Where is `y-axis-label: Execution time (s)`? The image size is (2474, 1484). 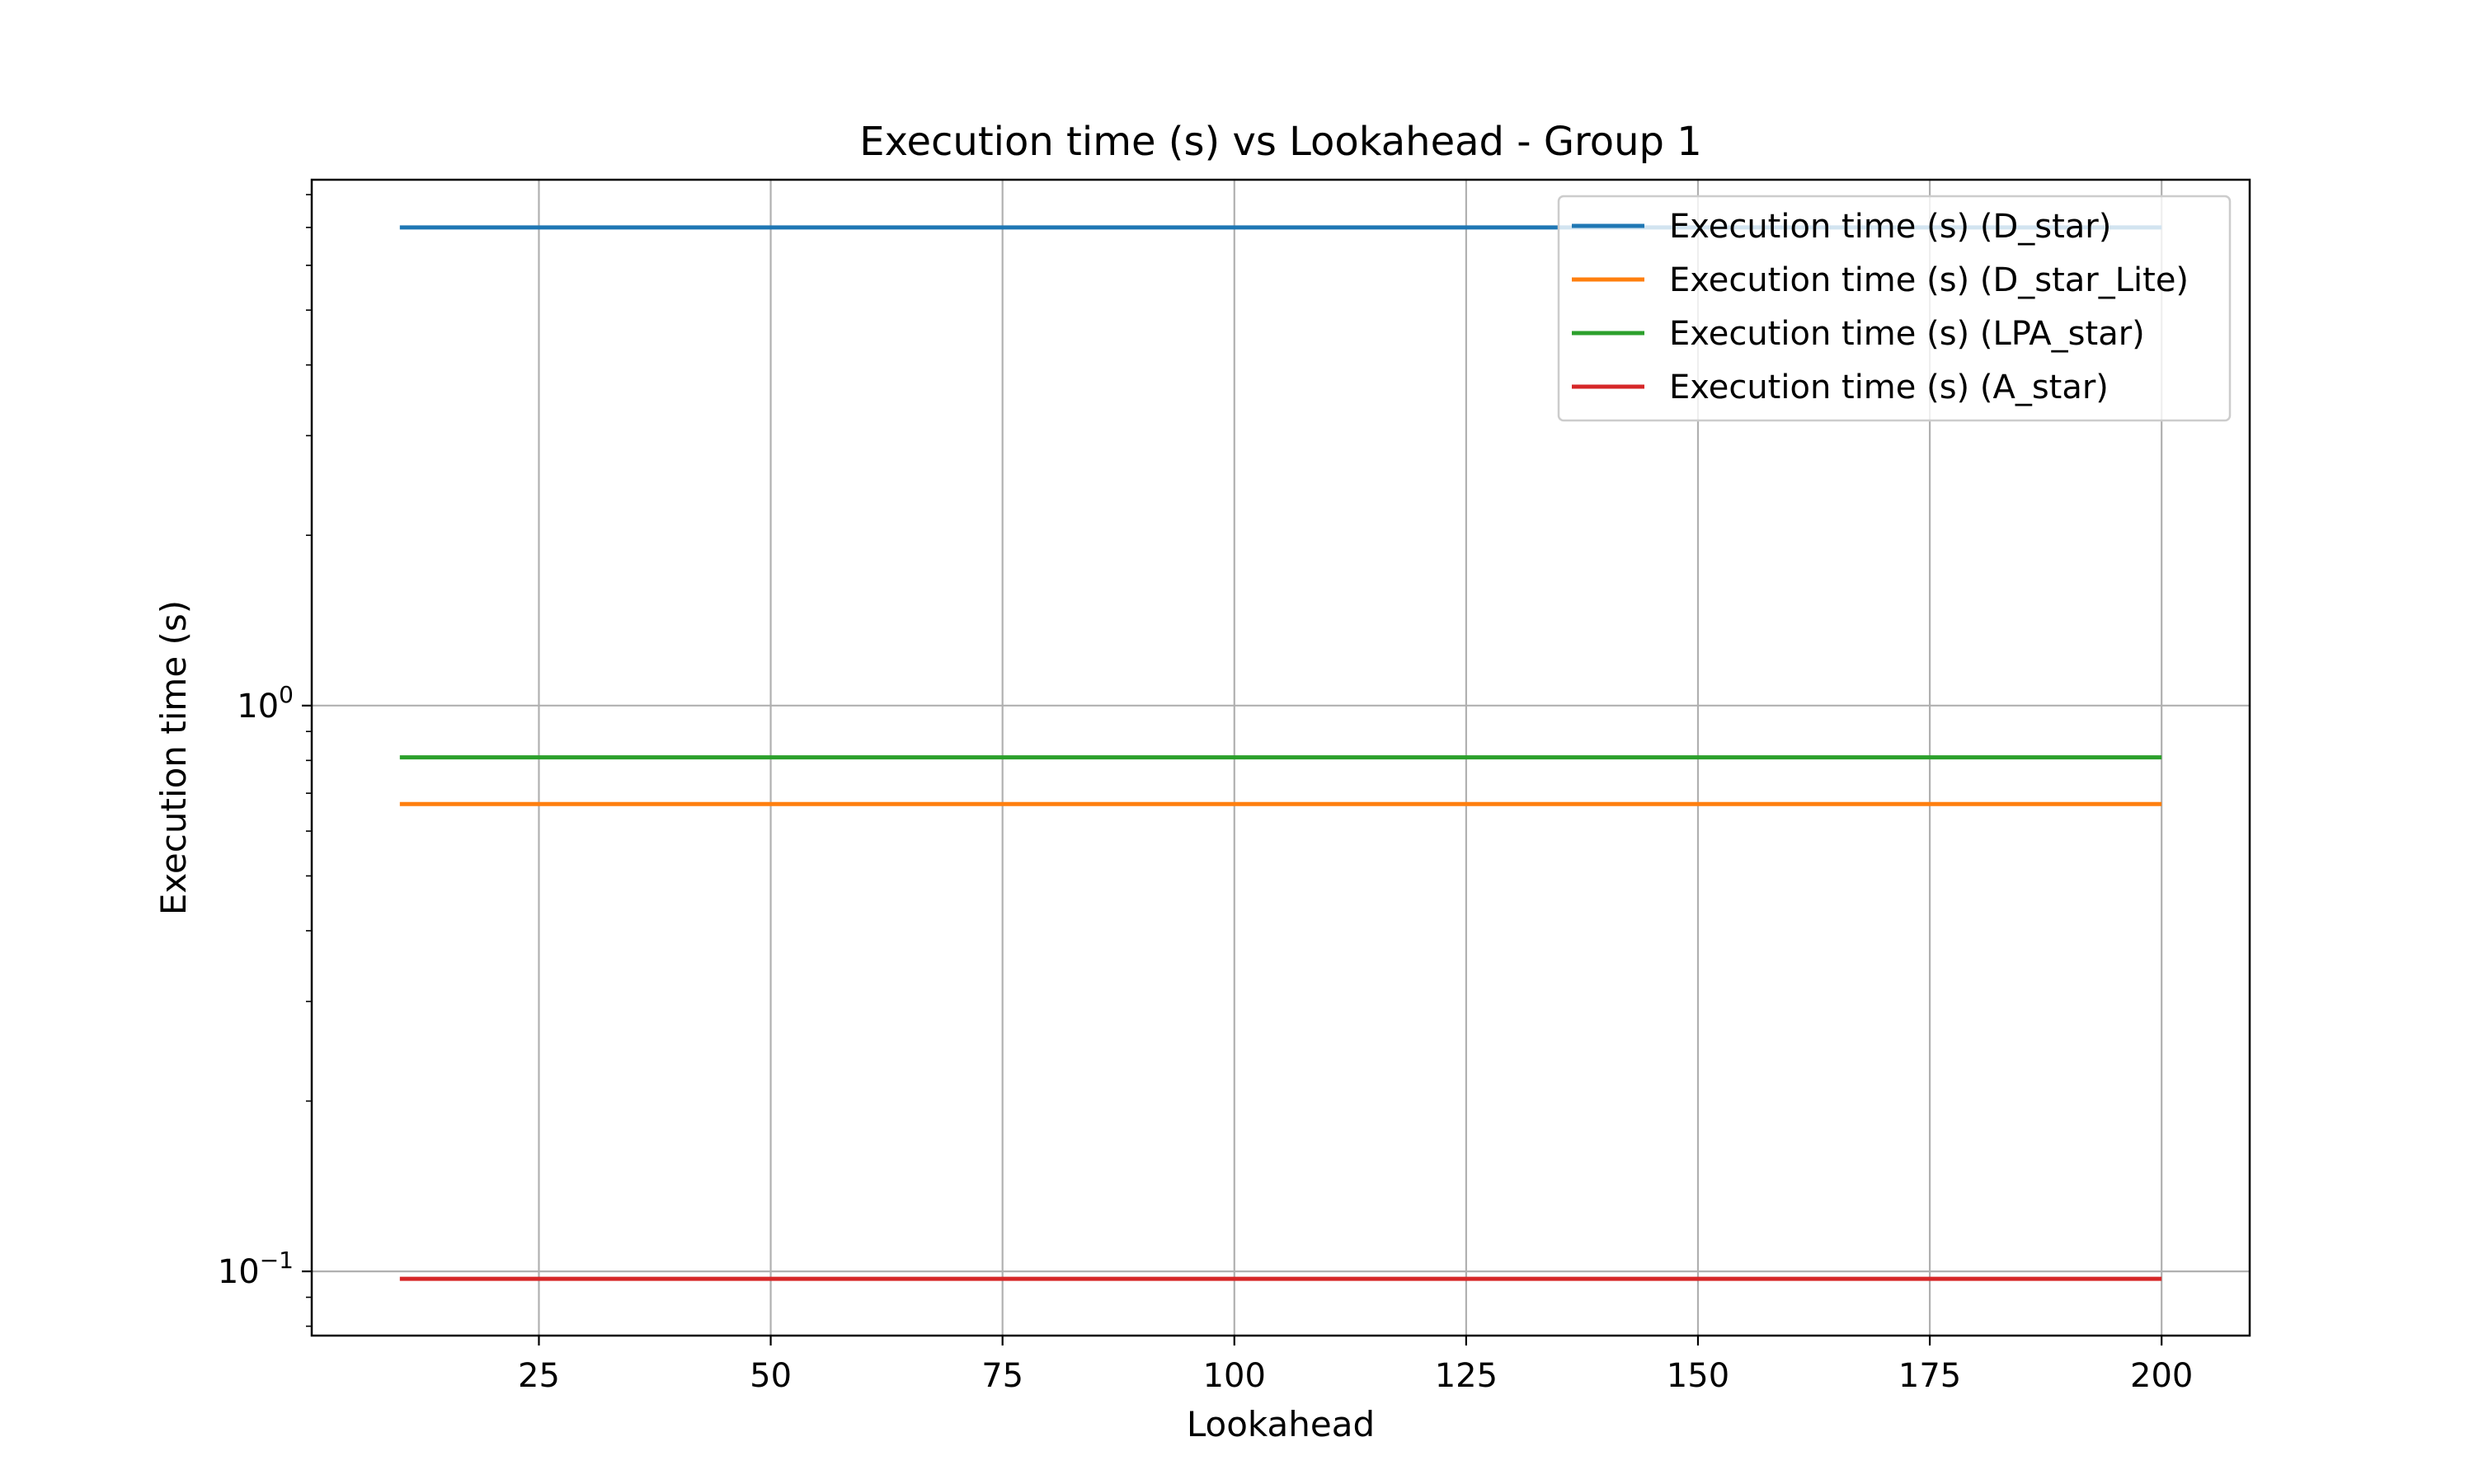 y-axis-label: Execution time (s) is located at coordinates (173, 757).